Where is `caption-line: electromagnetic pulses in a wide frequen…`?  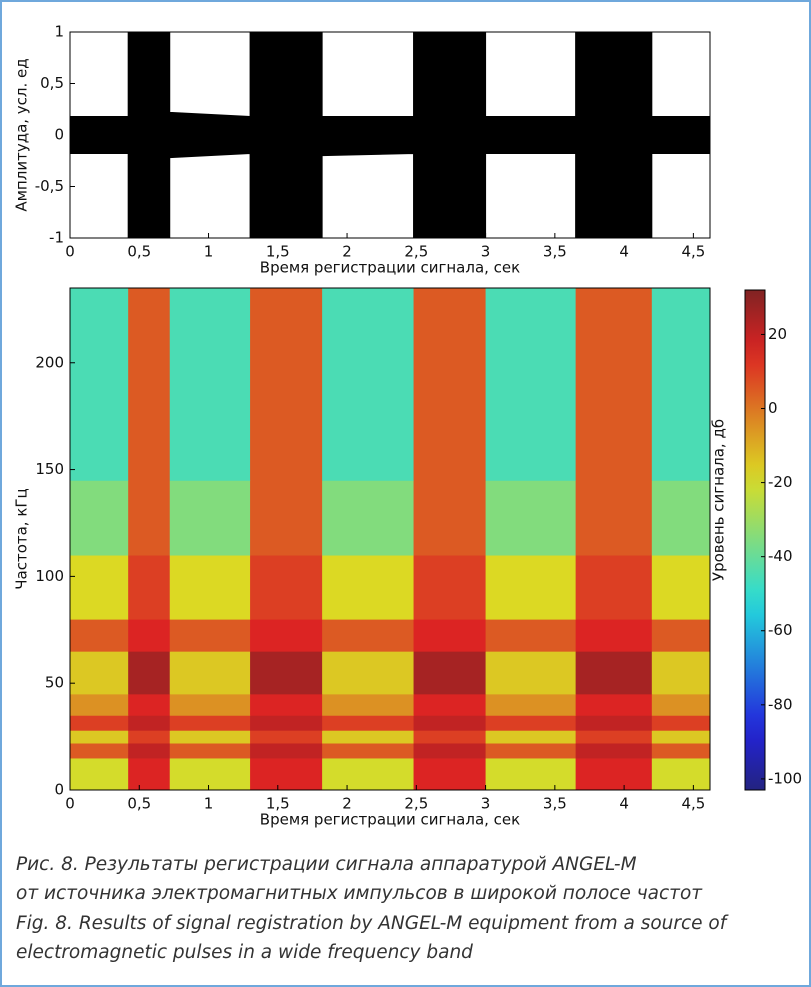 caption-line: electromagnetic pulses in a wide frequen… is located at coordinates (244, 952).